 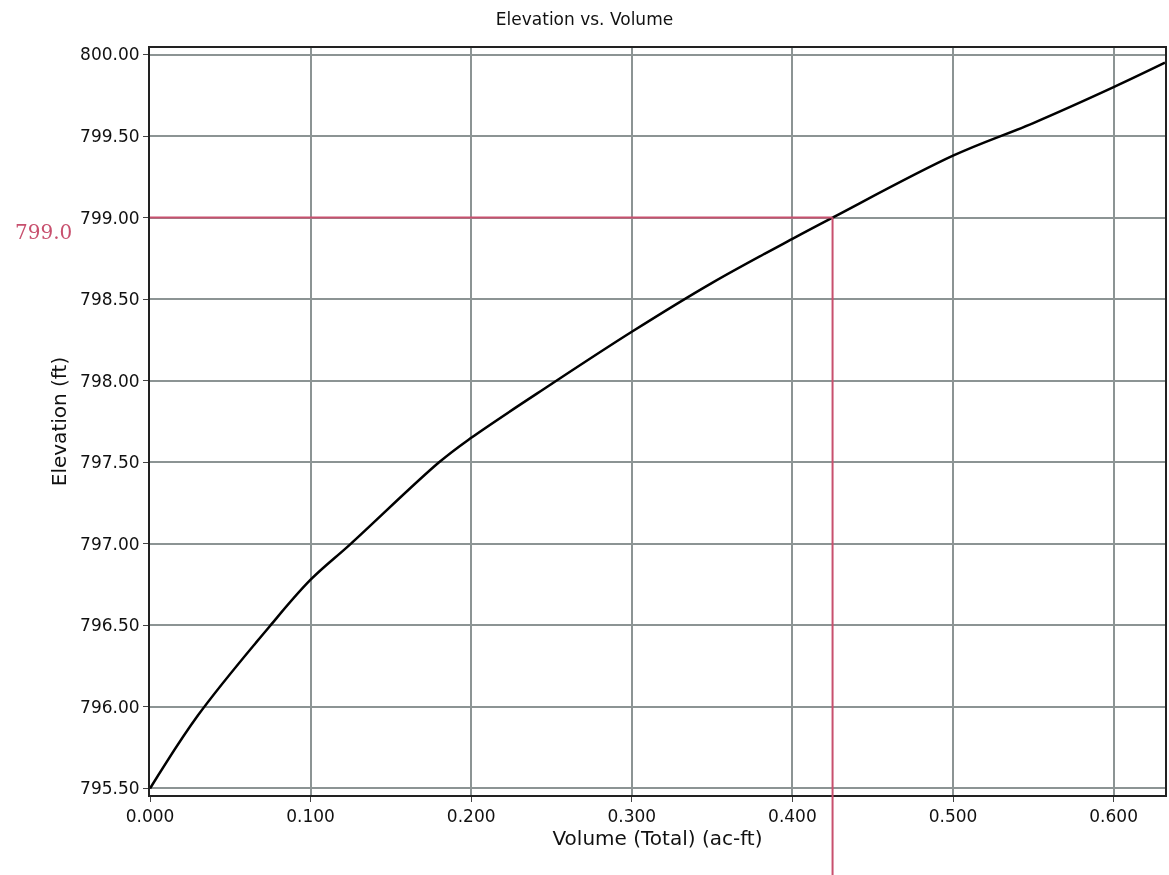 What do you see at coordinates (953, 816) in the screenshot?
I see `x-tick-label: 0.500` at bounding box center [953, 816].